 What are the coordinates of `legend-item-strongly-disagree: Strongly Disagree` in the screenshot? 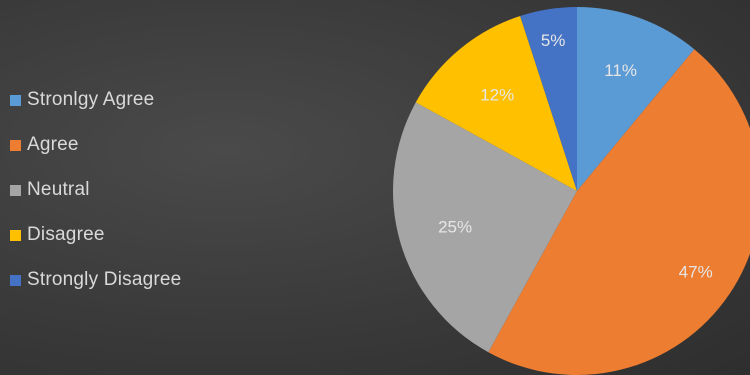 It's located at (95, 280).